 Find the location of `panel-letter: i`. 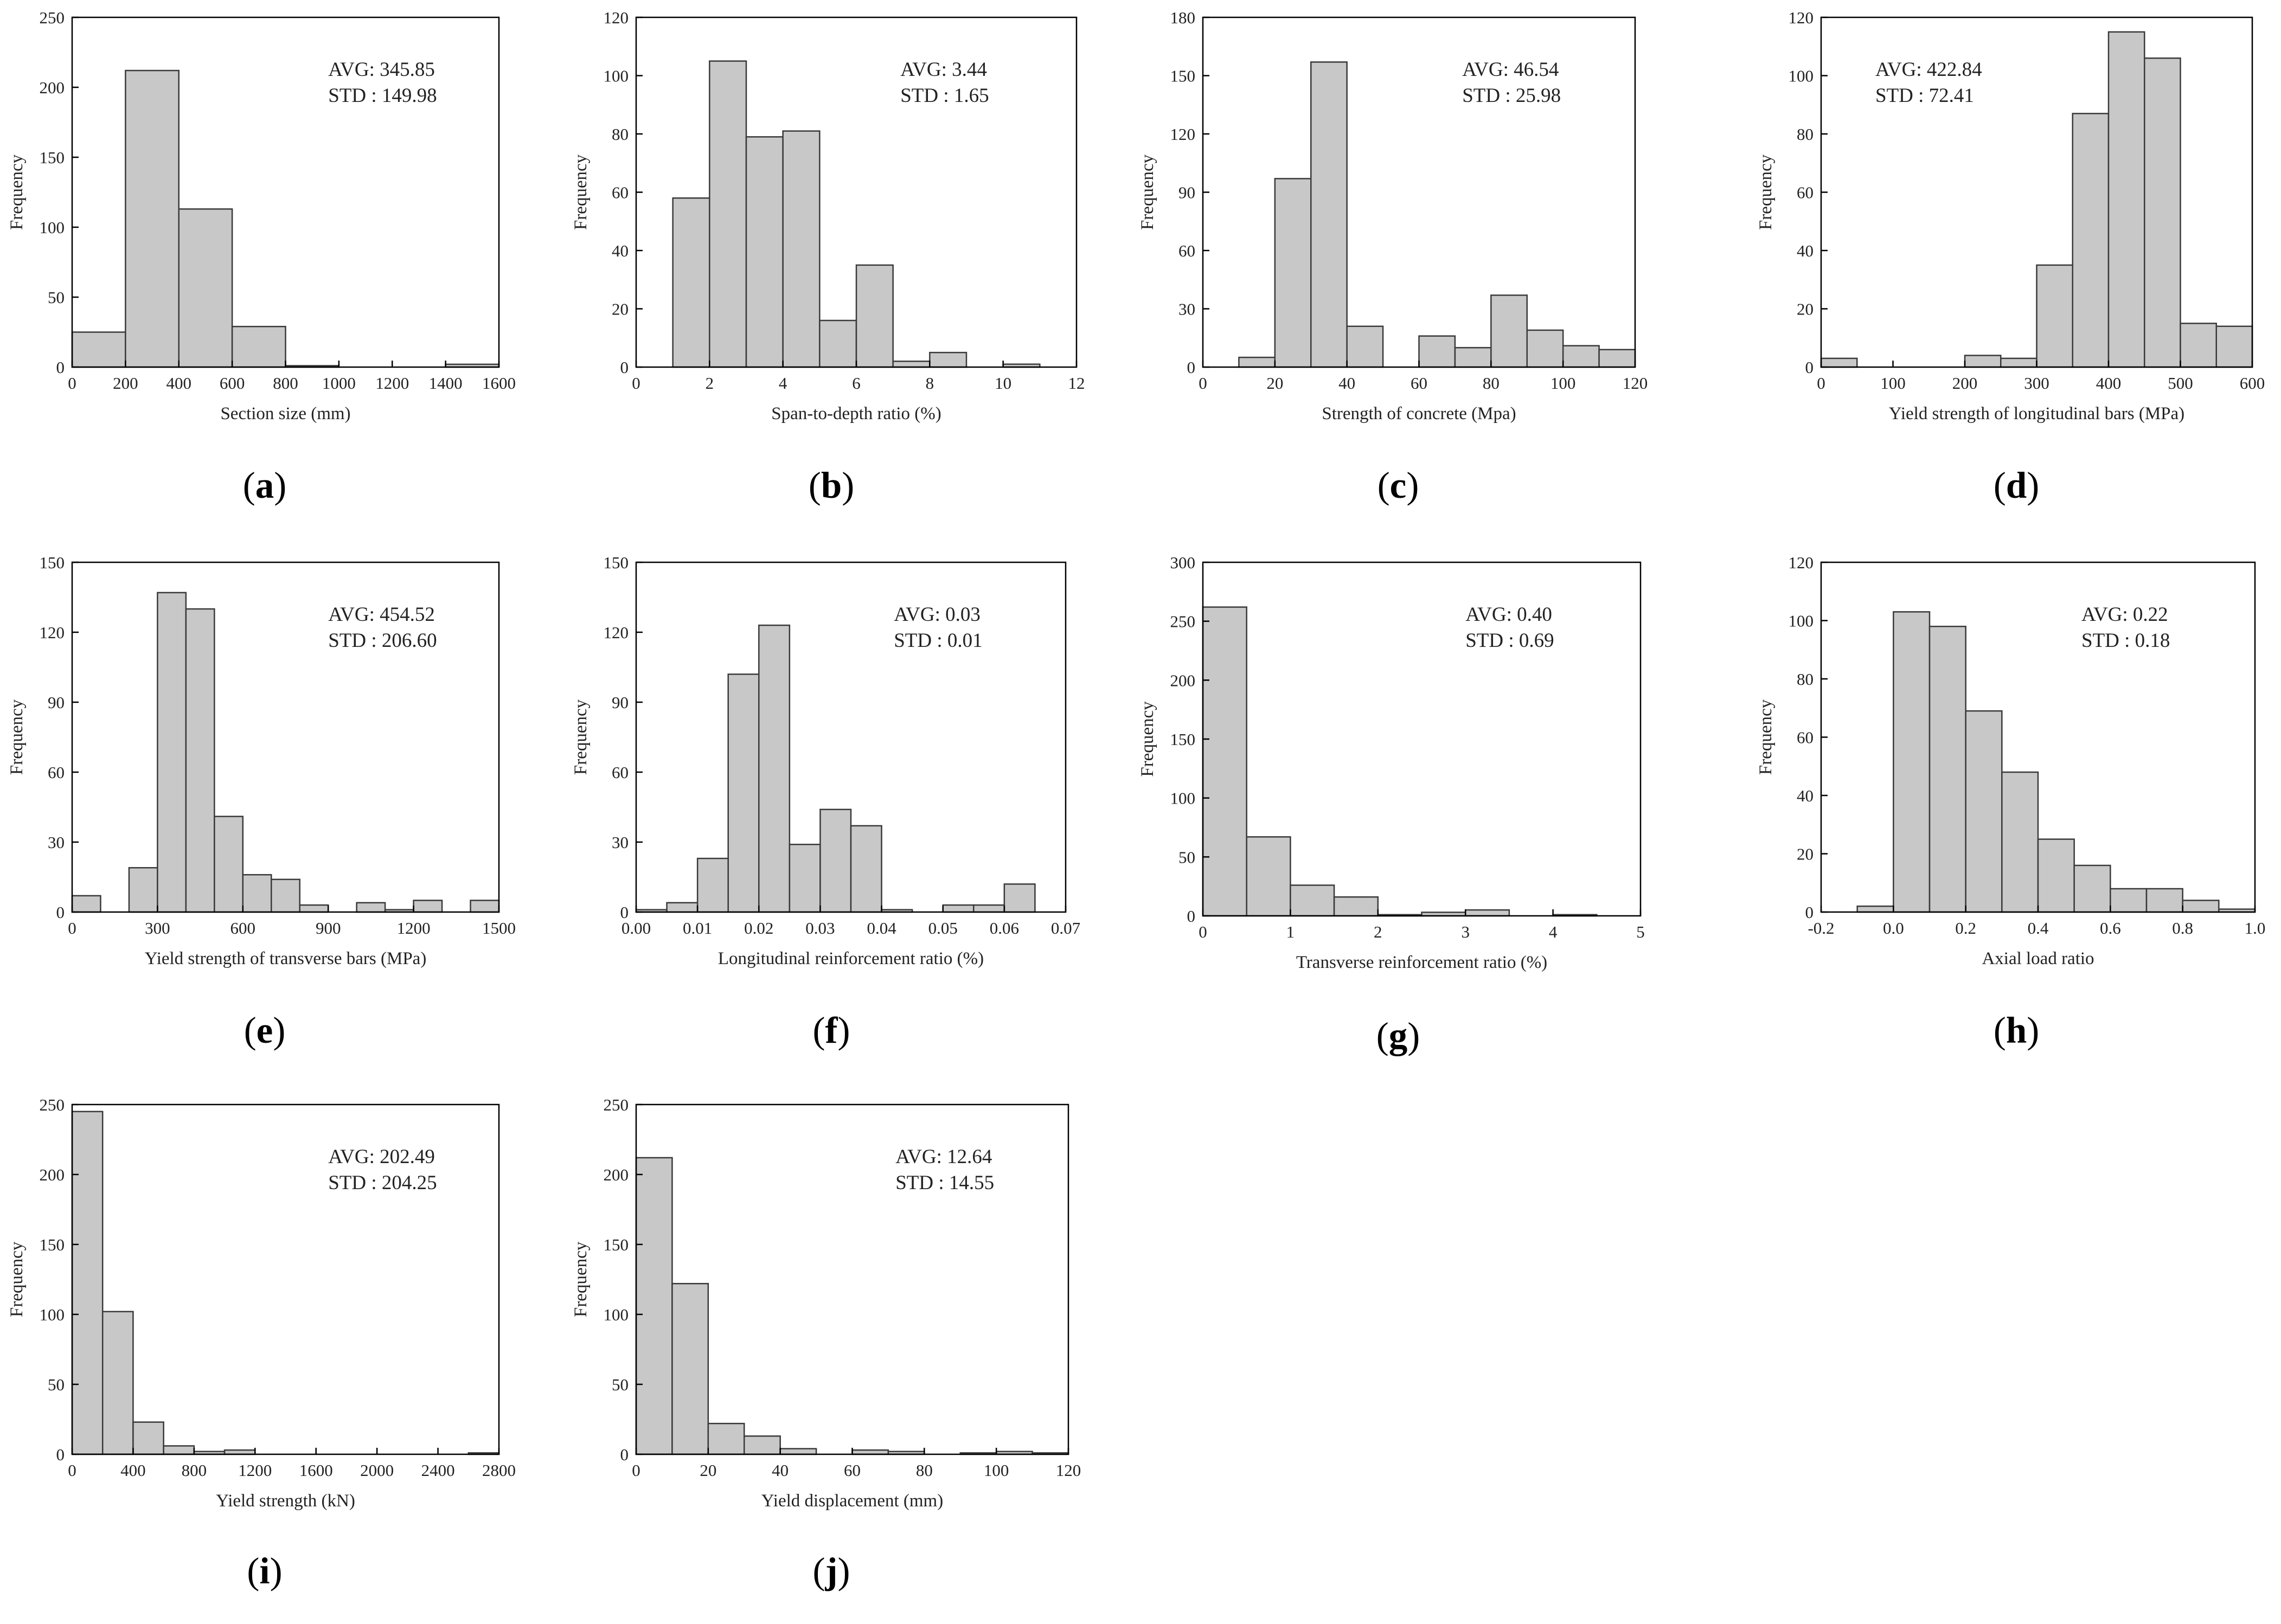

panel-letter: i is located at coordinates (264, 1571).